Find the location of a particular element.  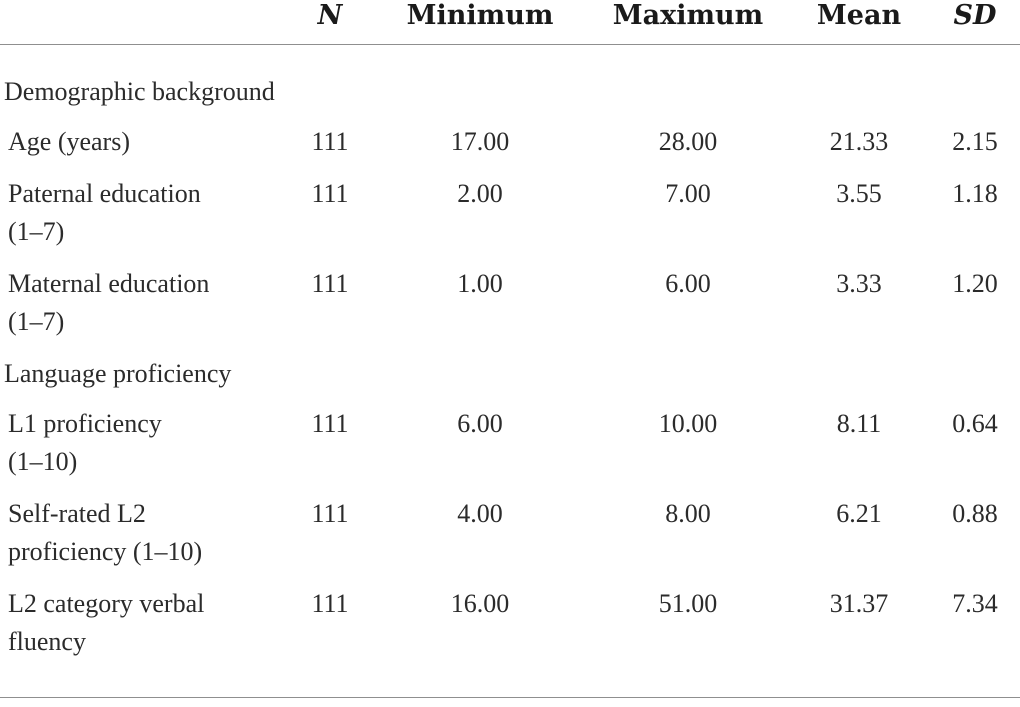

bottom-rule is located at coordinates (510, 697).